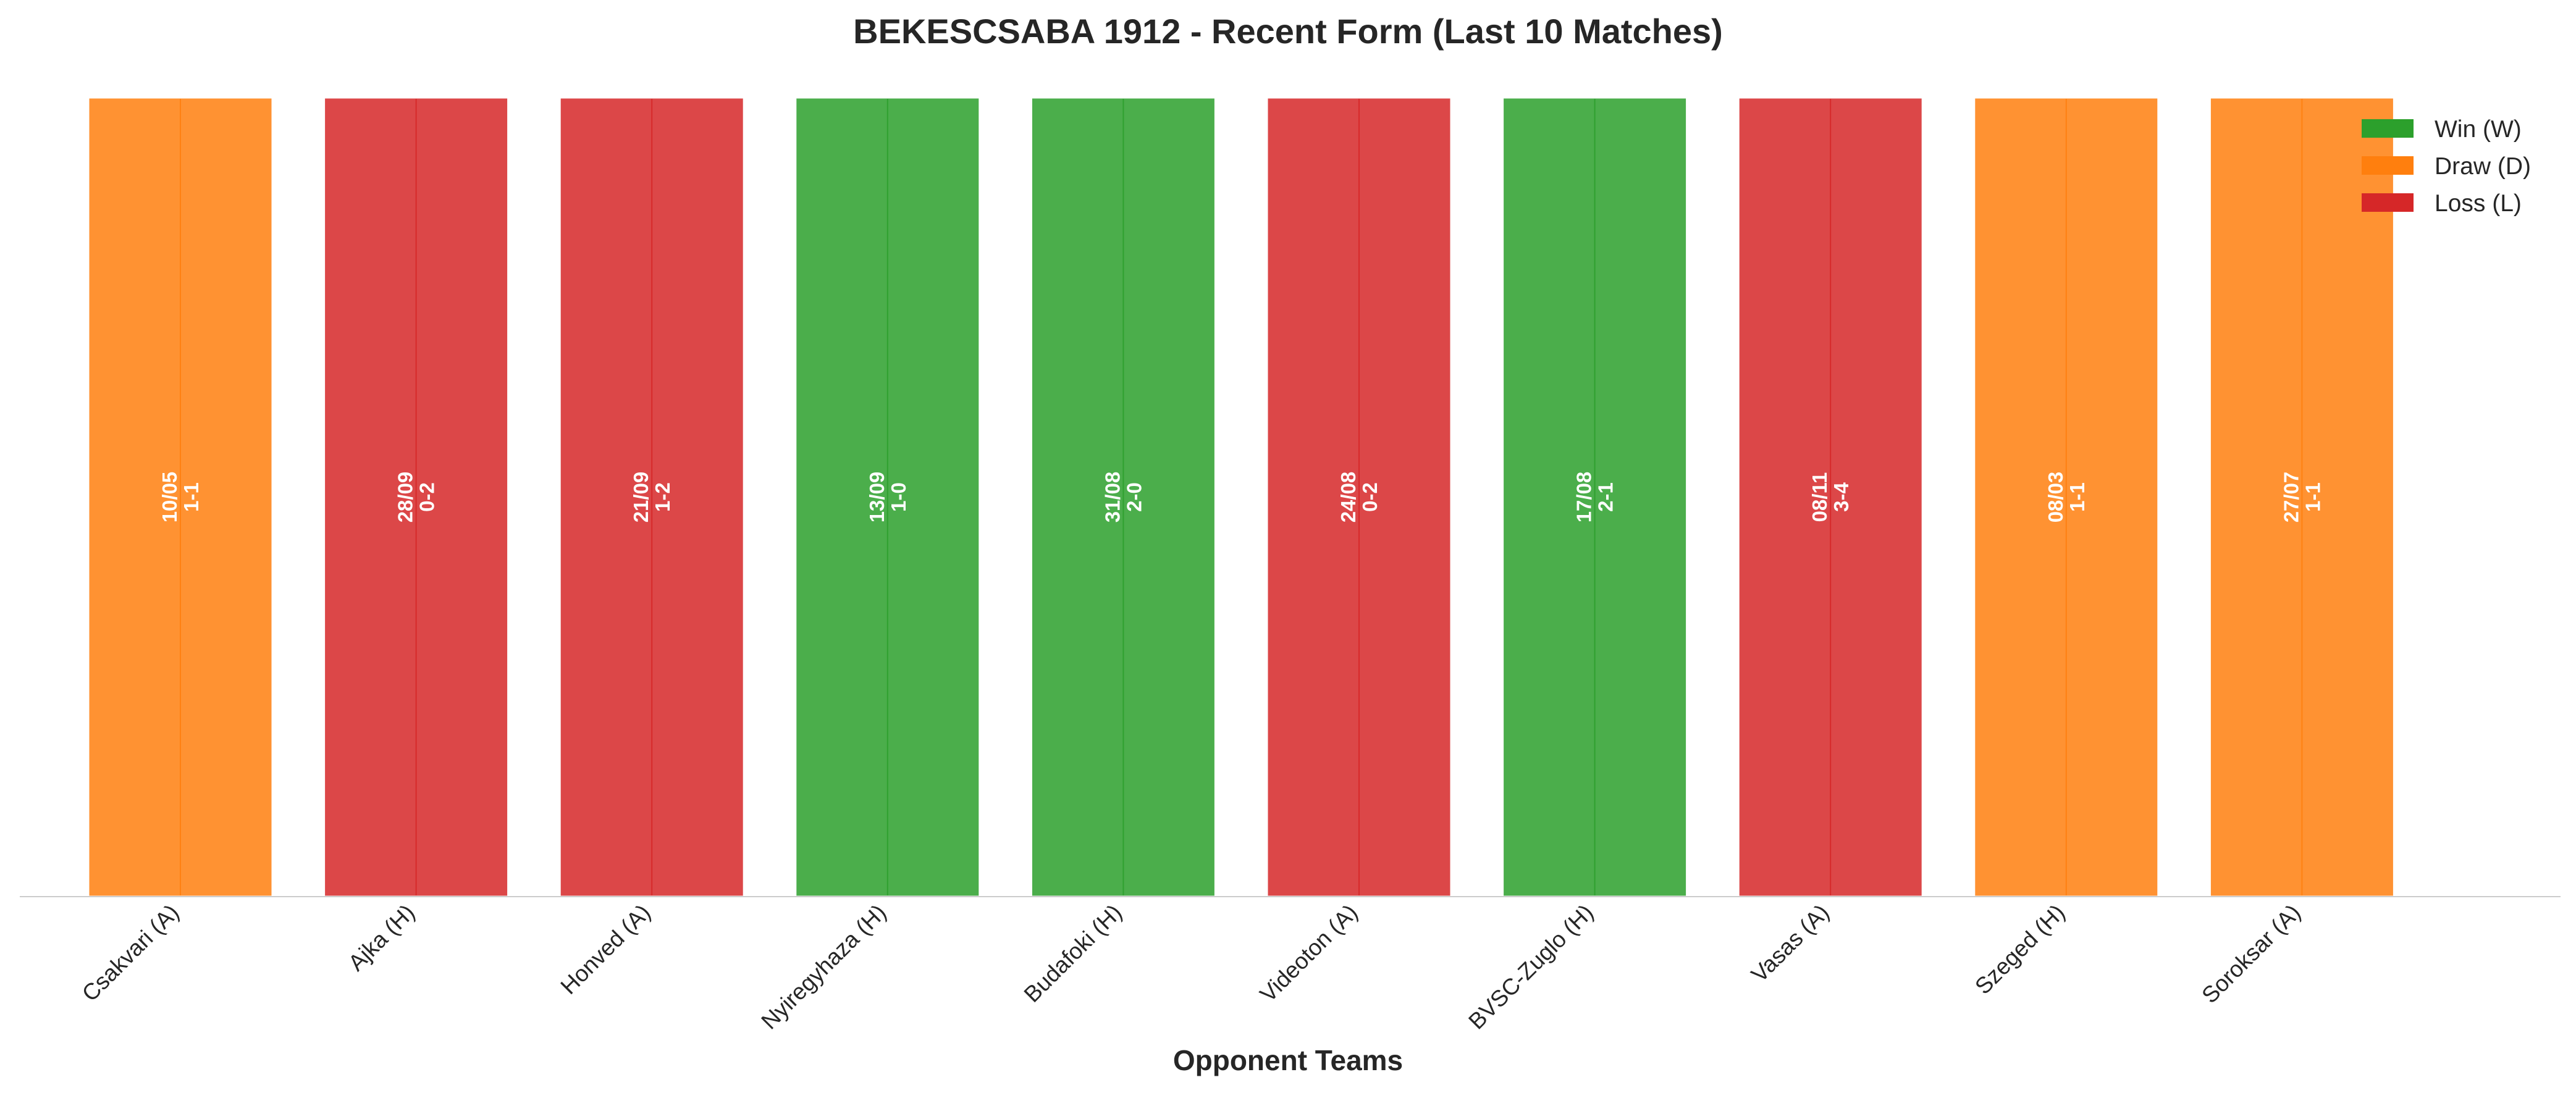 This screenshot has height=1093, width=2576. Describe the element at coordinates (1112, 497) in the screenshot. I see `bar-date-label: 31/08` at that location.